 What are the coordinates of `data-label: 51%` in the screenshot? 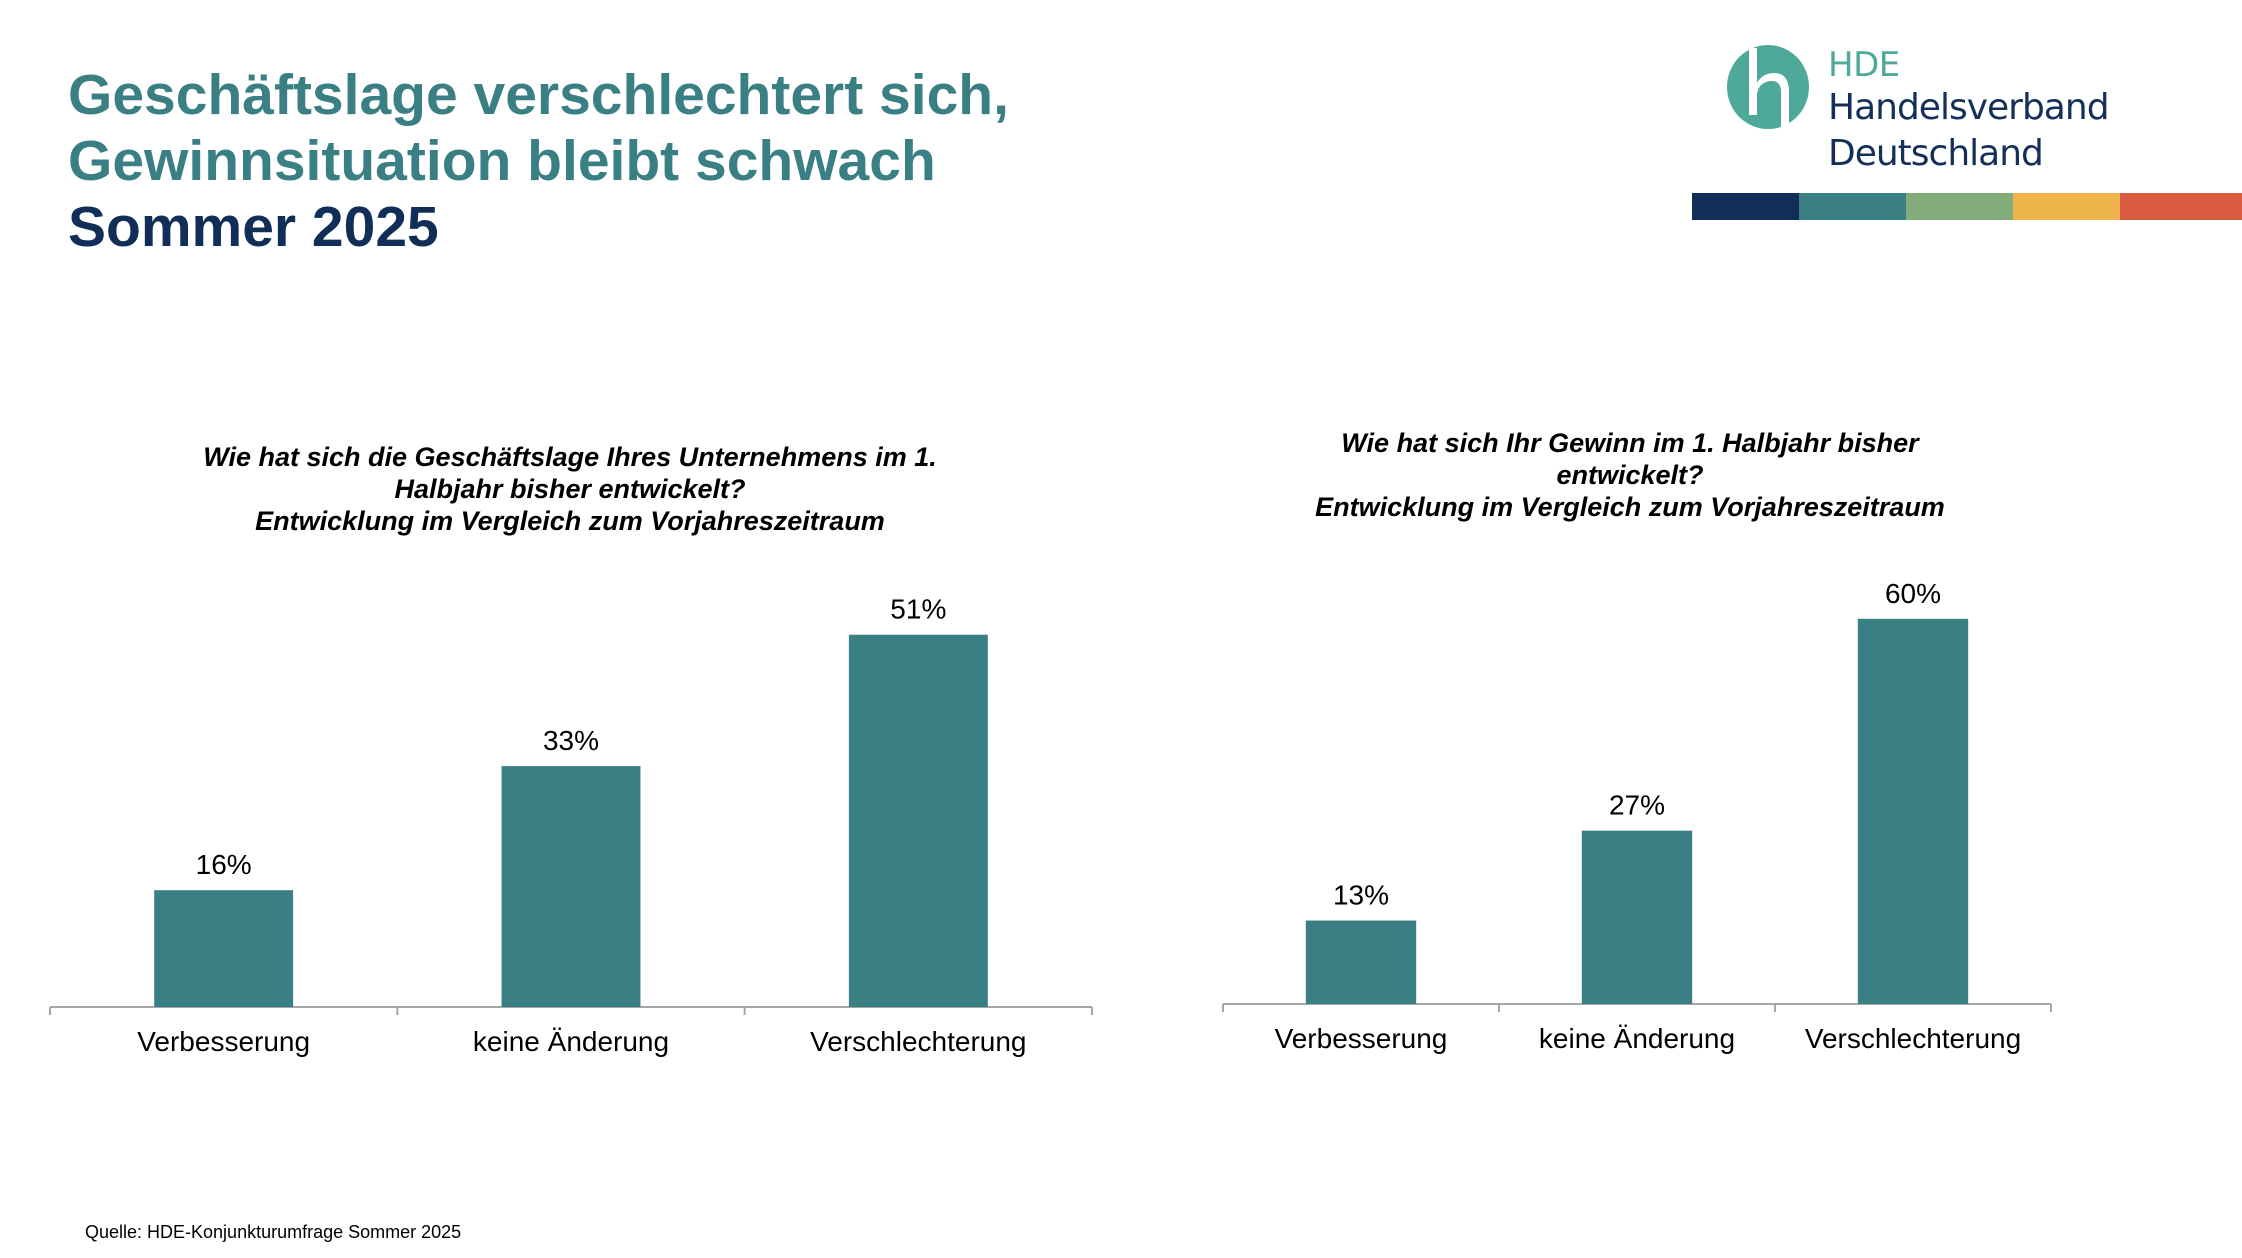 It's located at (918, 609).